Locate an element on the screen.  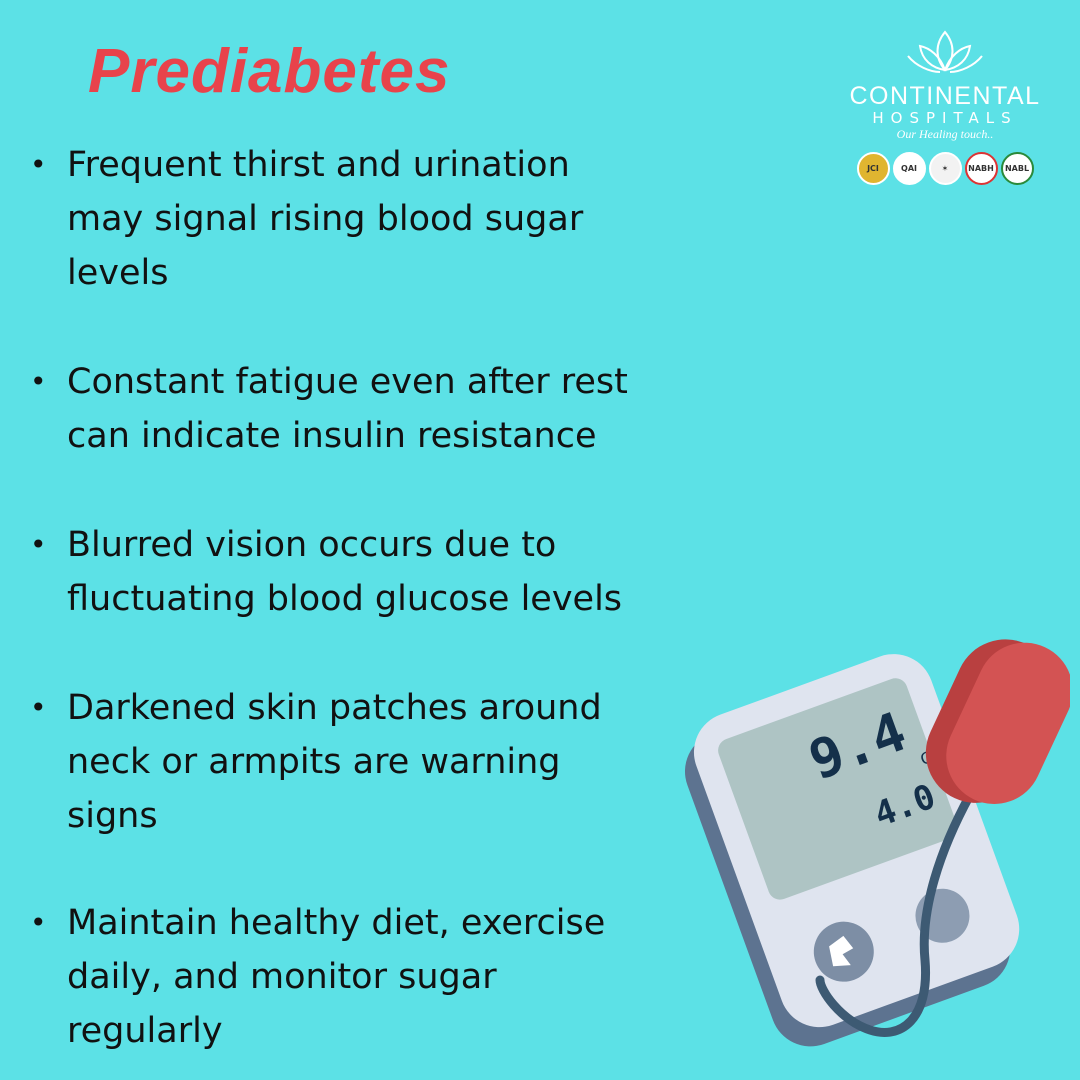
brand-subtitle: HOSPITALS is located at coordinates (945, 118).